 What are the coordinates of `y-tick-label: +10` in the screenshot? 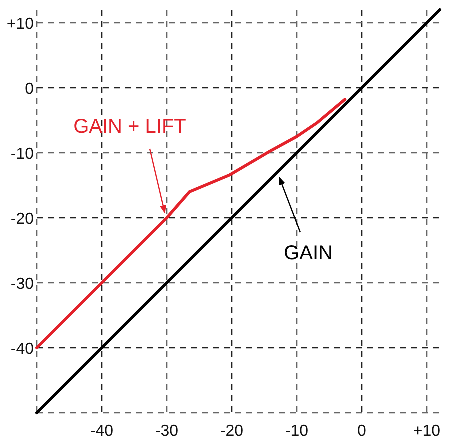 It's located at (20, 24).